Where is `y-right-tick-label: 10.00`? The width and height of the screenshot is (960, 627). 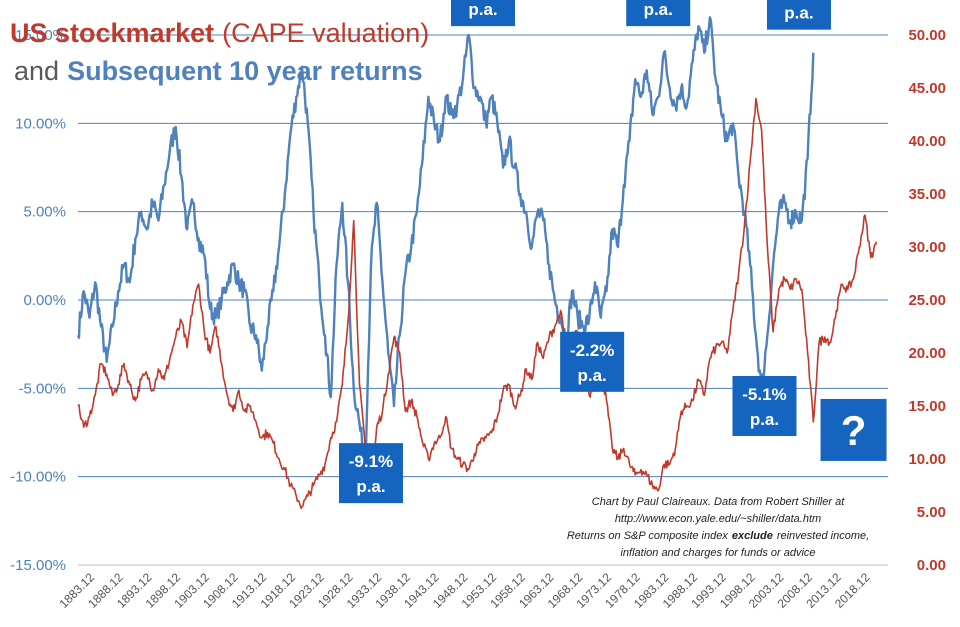 y-right-tick-label: 10.00 is located at coordinates (927, 459).